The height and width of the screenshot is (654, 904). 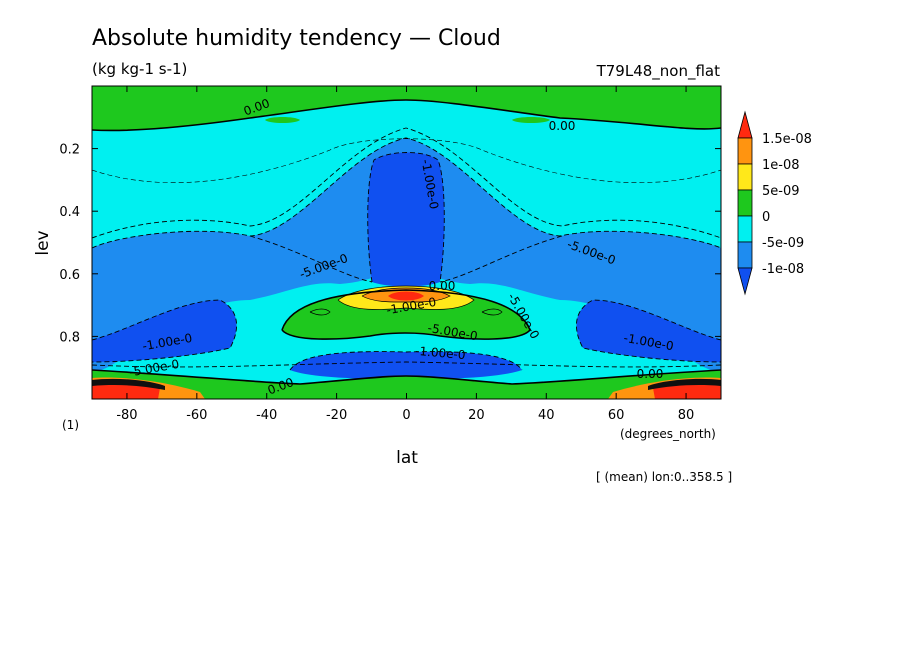 What do you see at coordinates (266, 415) in the screenshot?
I see `x-tick-label: -40` at bounding box center [266, 415].